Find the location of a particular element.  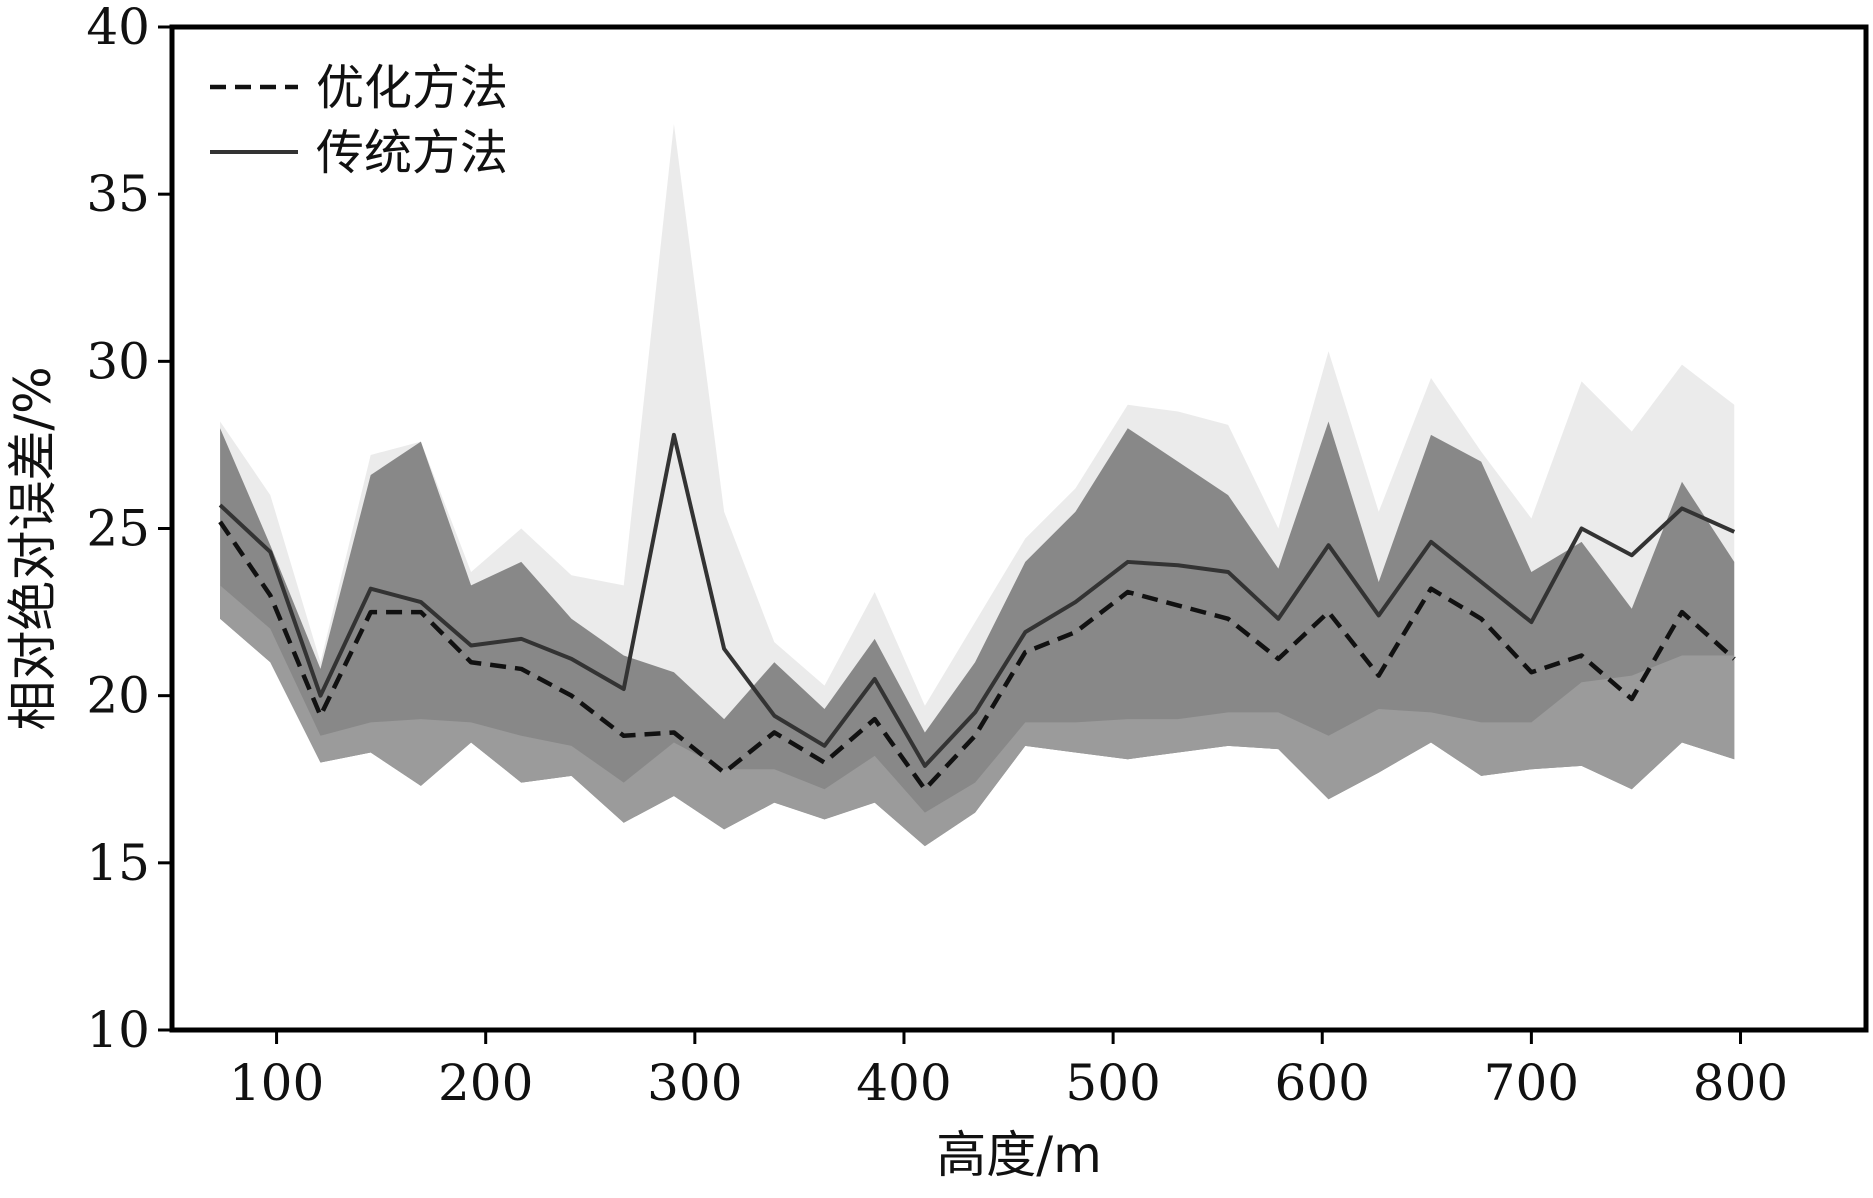

x-tick-label: 300 is located at coordinates (694, 1083).